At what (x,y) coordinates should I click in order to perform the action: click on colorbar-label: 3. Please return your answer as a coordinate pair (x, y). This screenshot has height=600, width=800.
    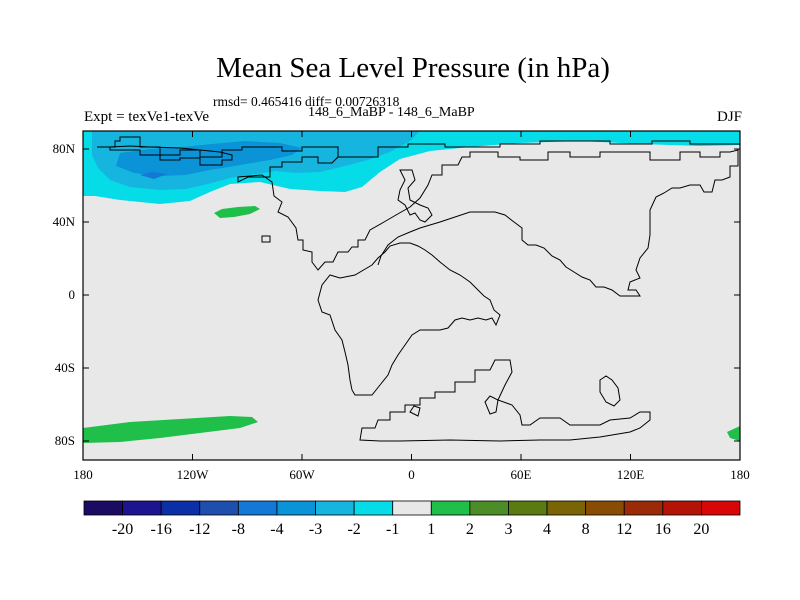
    Looking at the image, I should click on (508, 529).